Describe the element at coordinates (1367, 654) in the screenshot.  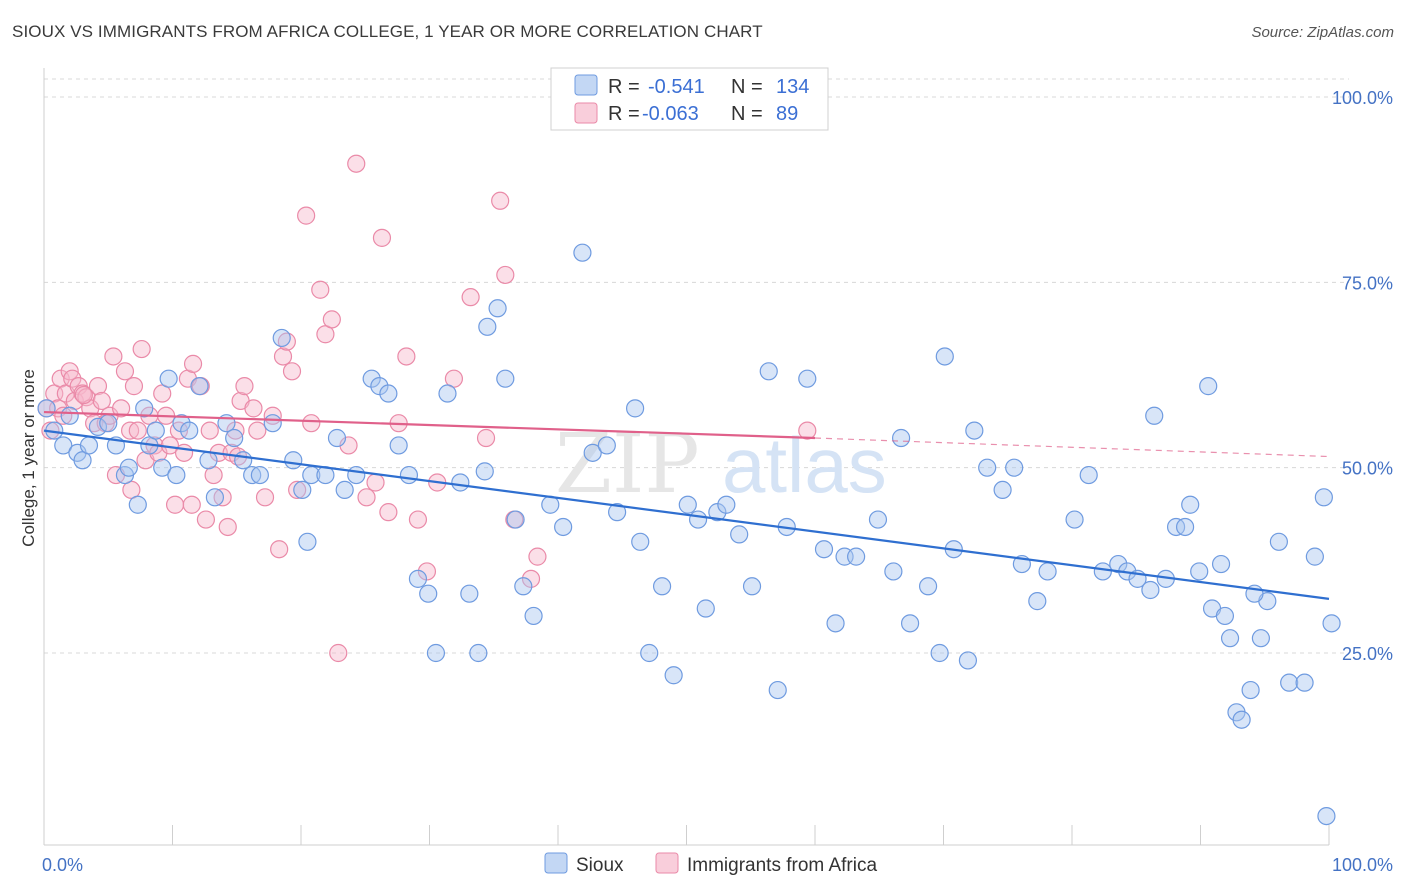
I see `y-tick-label: 25.0%` at that location.